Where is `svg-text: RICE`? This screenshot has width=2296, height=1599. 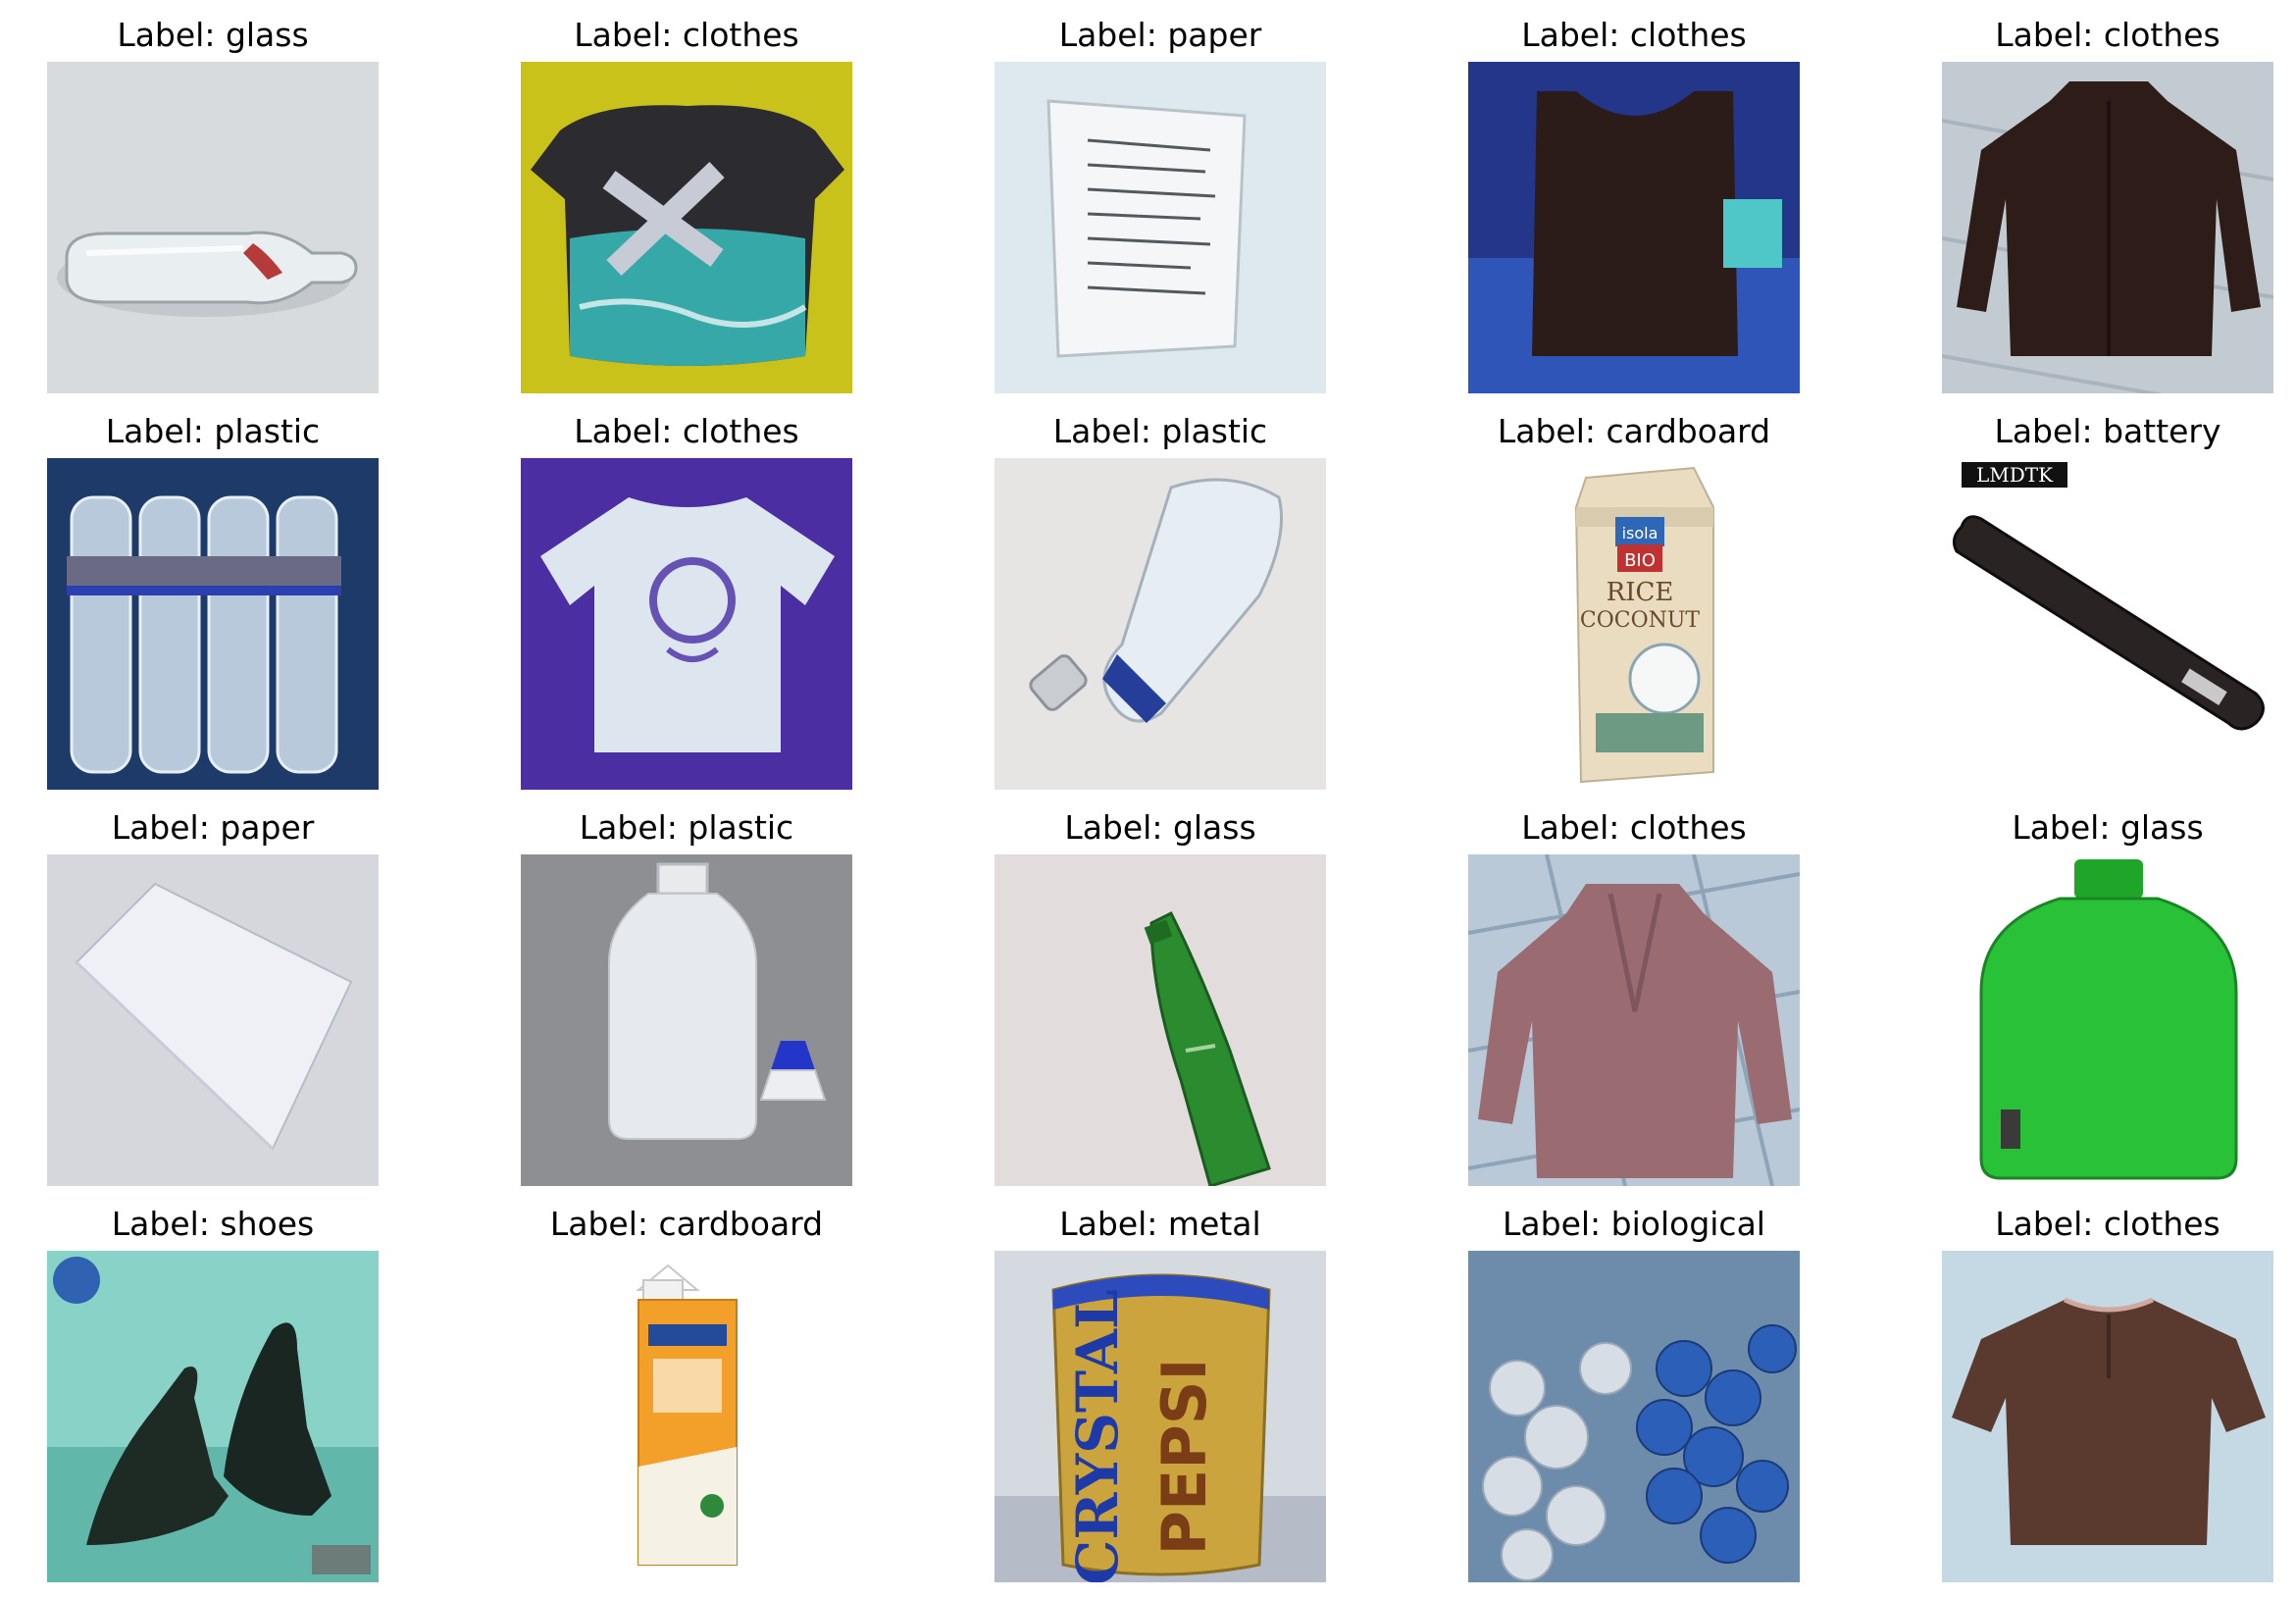 svg-text: RICE is located at coordinates (1640, 592).